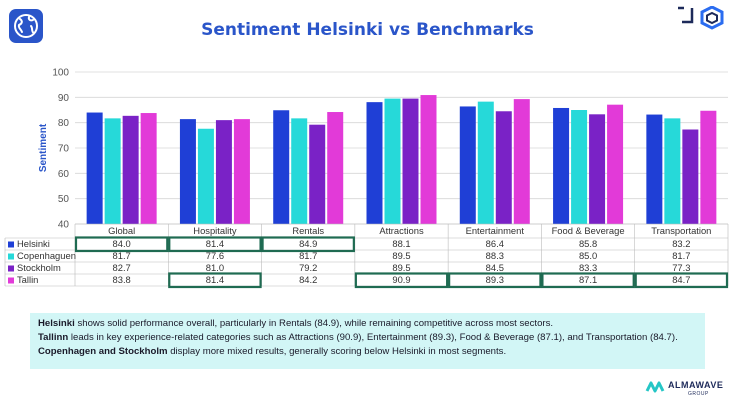 The height and width of the screenshot is (404, 735). Describe the element at coordinates (215, 267) in the screenshot. I see `data-label: 81.0` at that location.